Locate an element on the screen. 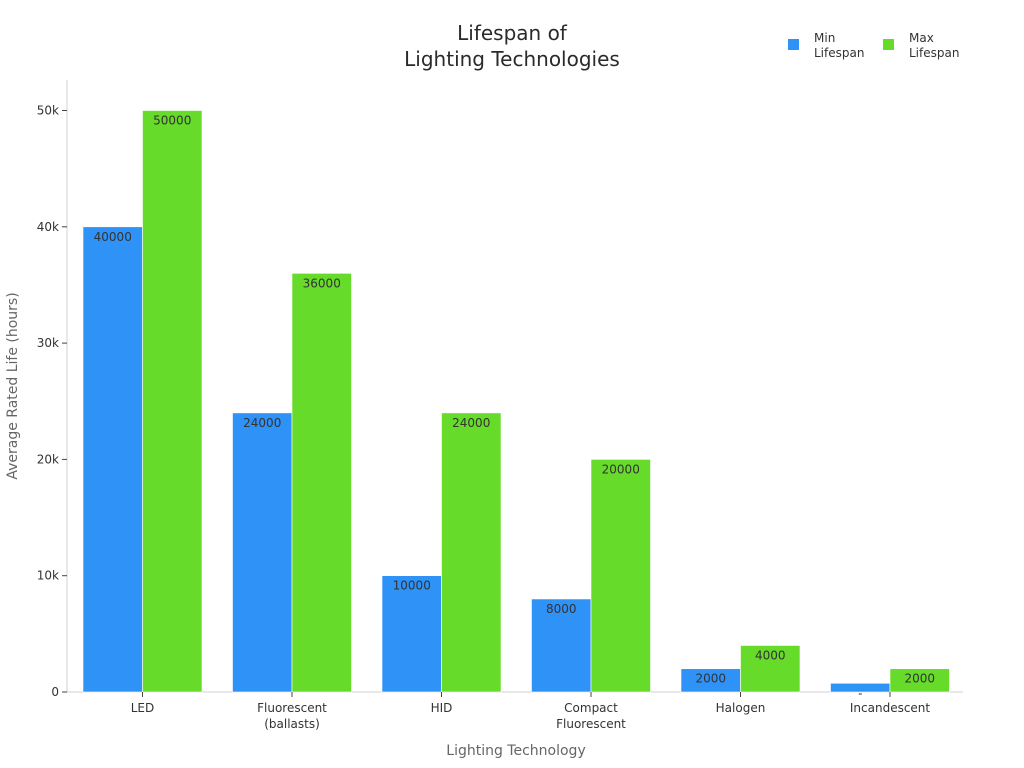  data-label: 50000 is located at coordinates (172, 121).